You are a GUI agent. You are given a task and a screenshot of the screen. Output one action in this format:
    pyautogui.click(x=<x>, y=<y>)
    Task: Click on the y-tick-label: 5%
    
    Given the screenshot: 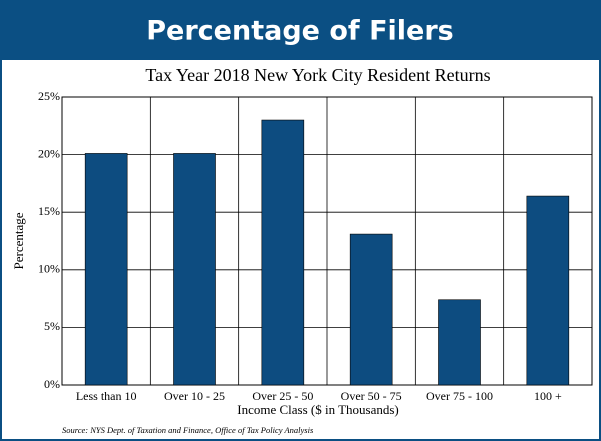 What is the action you would take?
    pyautogui.click(x=52, y=326)
    